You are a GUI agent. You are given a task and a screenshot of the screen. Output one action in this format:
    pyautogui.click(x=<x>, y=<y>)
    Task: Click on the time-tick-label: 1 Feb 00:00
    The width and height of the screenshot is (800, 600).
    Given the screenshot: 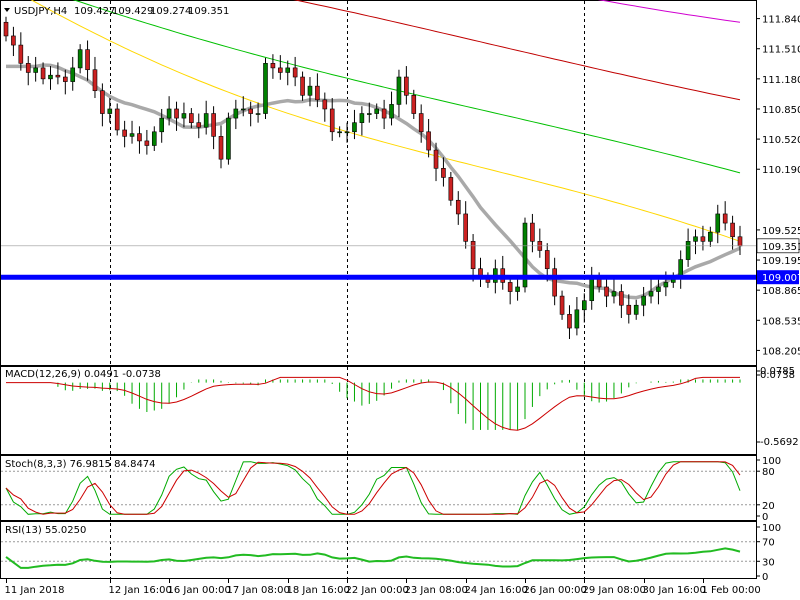 What is the action you would take?
    pyautogui.click(x=731, y=590)
    